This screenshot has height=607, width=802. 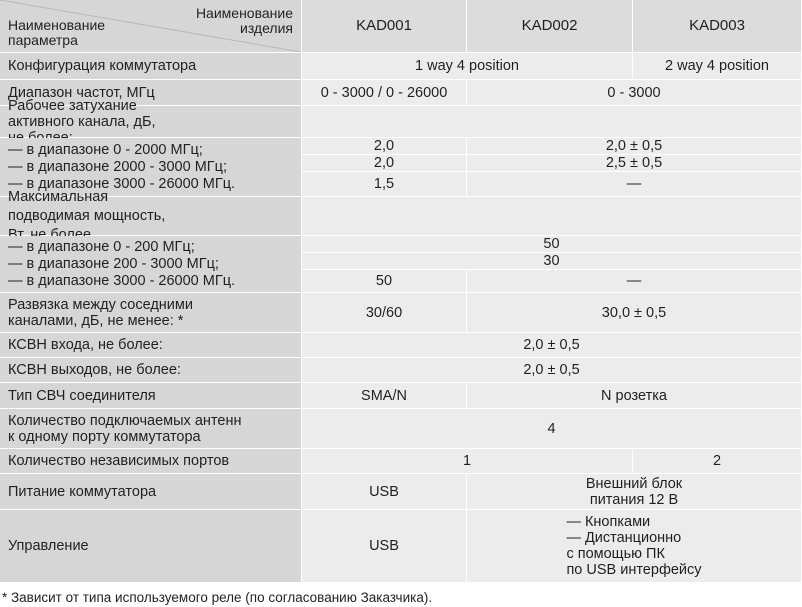 What do you see at coordinates (551, 121) in the screenshot?
I see `attenuation-blank` at bounding box center [551, 121].